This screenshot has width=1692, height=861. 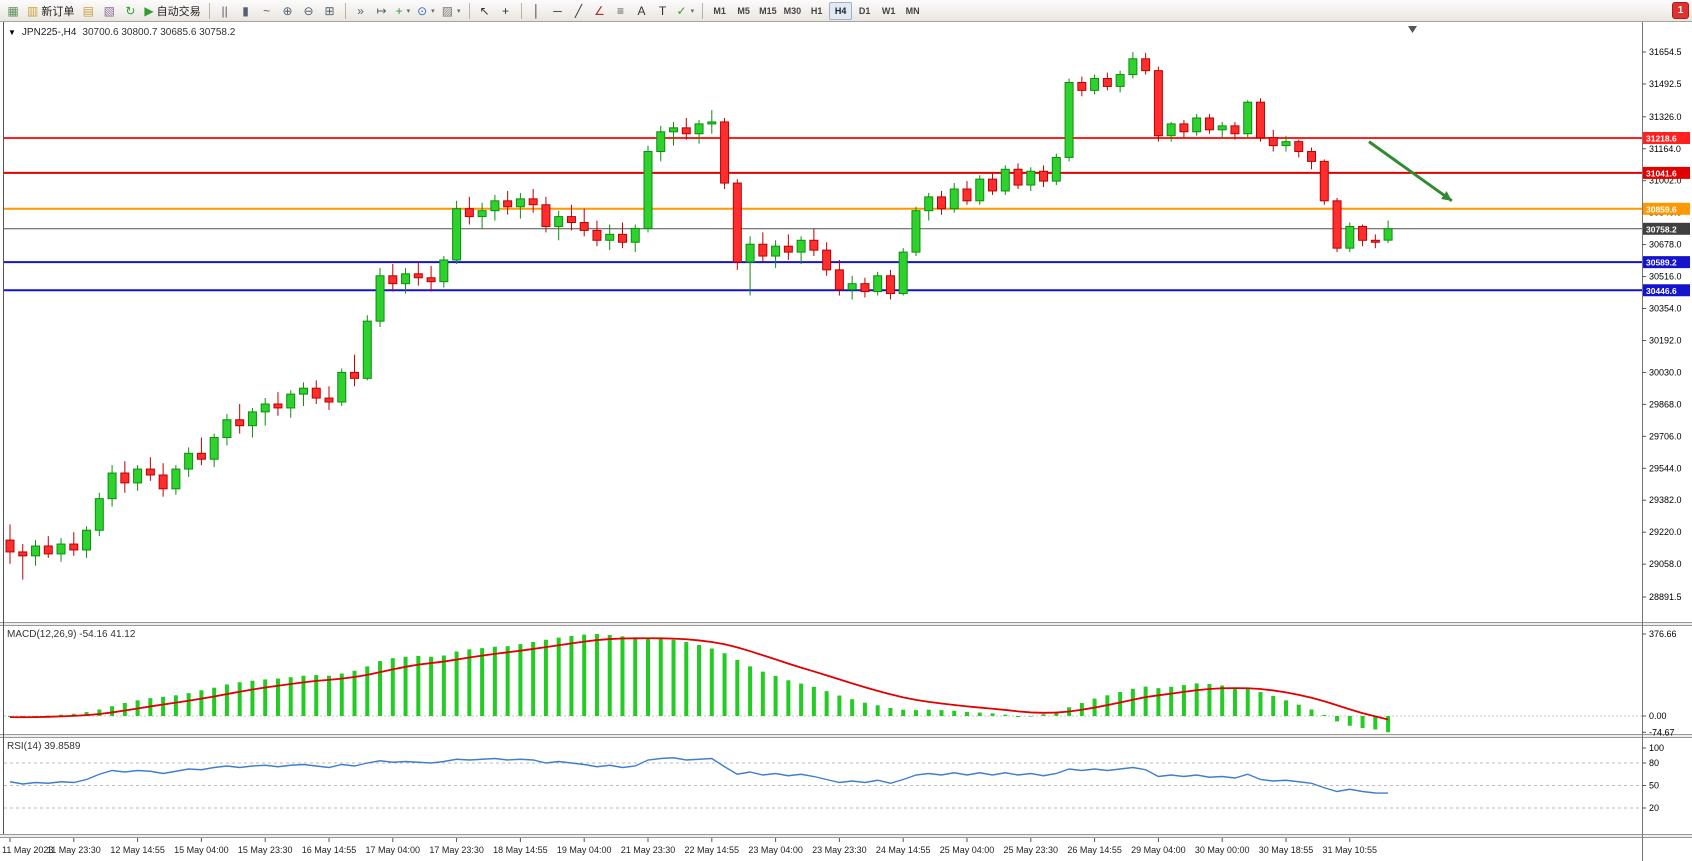 I want to click on line-chart-type-icon: ~, so click(x=267, y=11).